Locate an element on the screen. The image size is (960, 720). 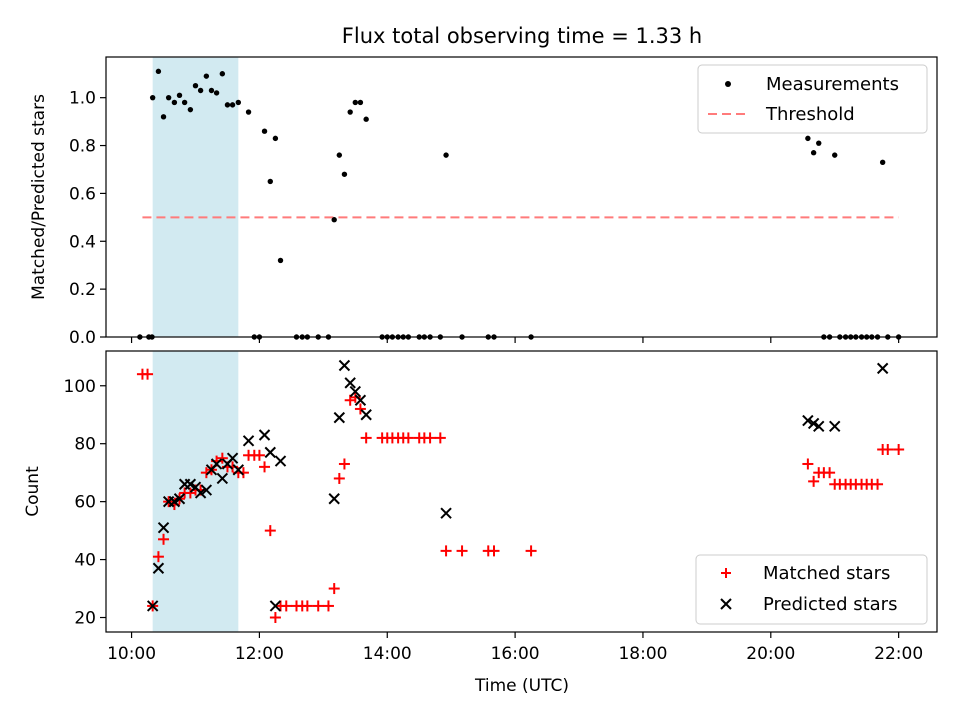
top-y-tick-label: 0.4 is located at coordinates (82, 242).